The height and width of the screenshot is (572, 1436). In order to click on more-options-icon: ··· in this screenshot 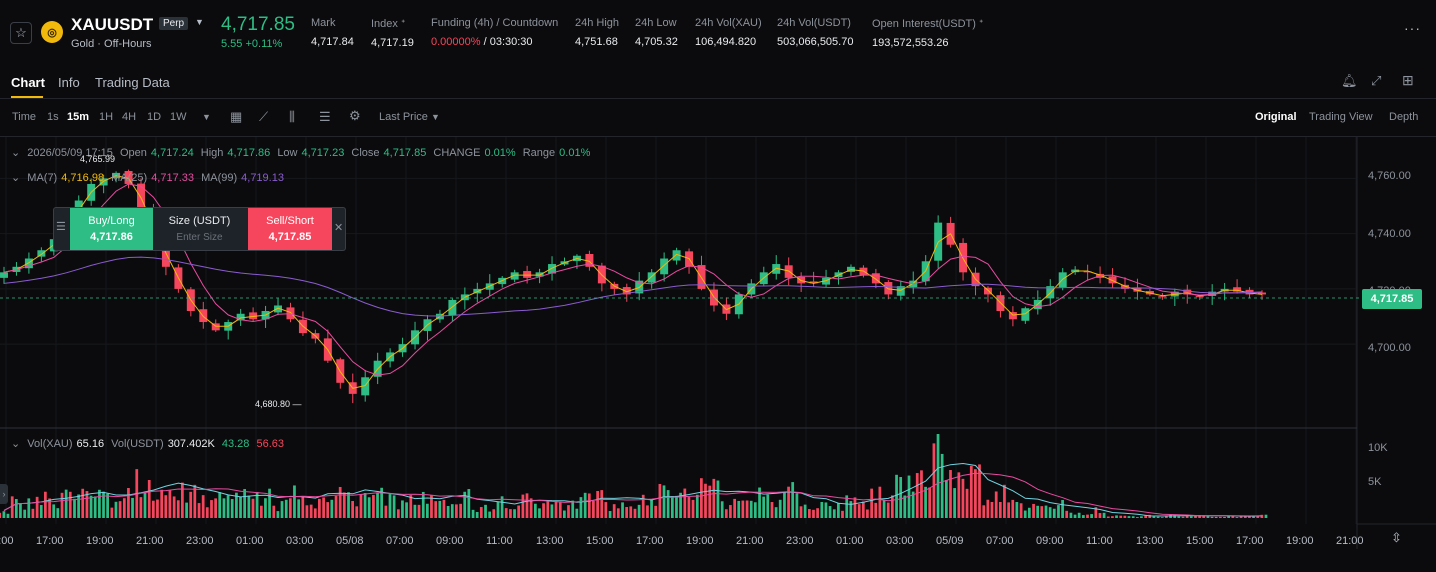, I will do `click(1412, 28)`.